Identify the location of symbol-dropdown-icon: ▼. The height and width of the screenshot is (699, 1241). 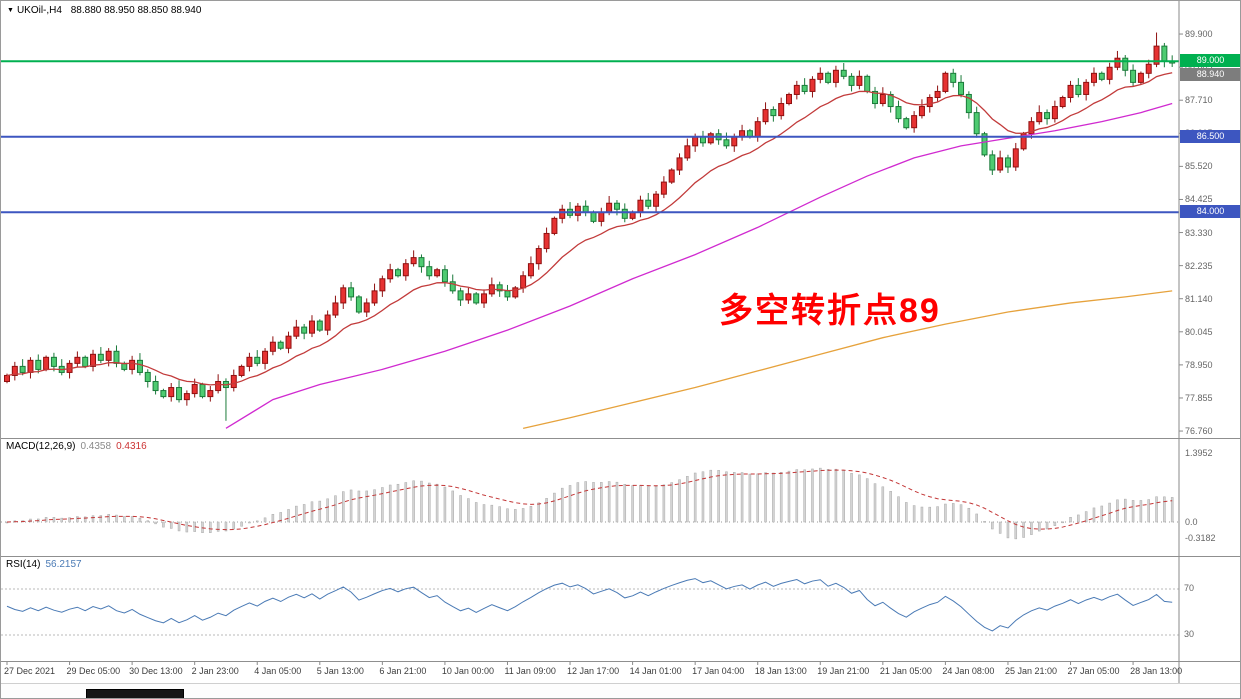
(10, 10).